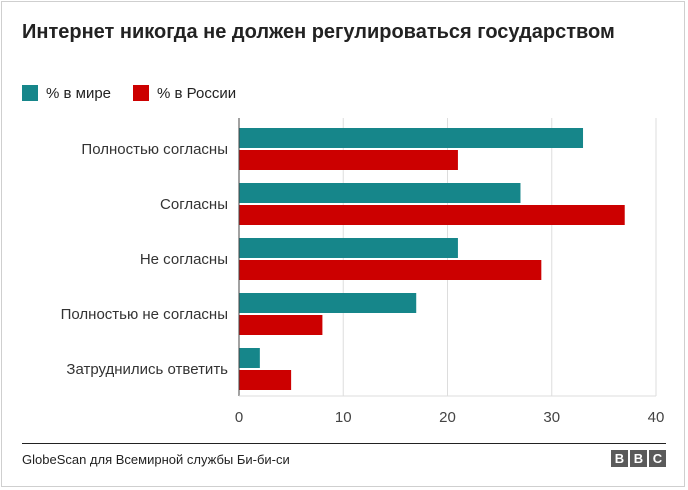 Image resolution: width=688 pixels, height=490 pixels. What do you see at coordinates (344, 443) in the screenshot?
I see `footer-divider` at bounding box center [344, 443].